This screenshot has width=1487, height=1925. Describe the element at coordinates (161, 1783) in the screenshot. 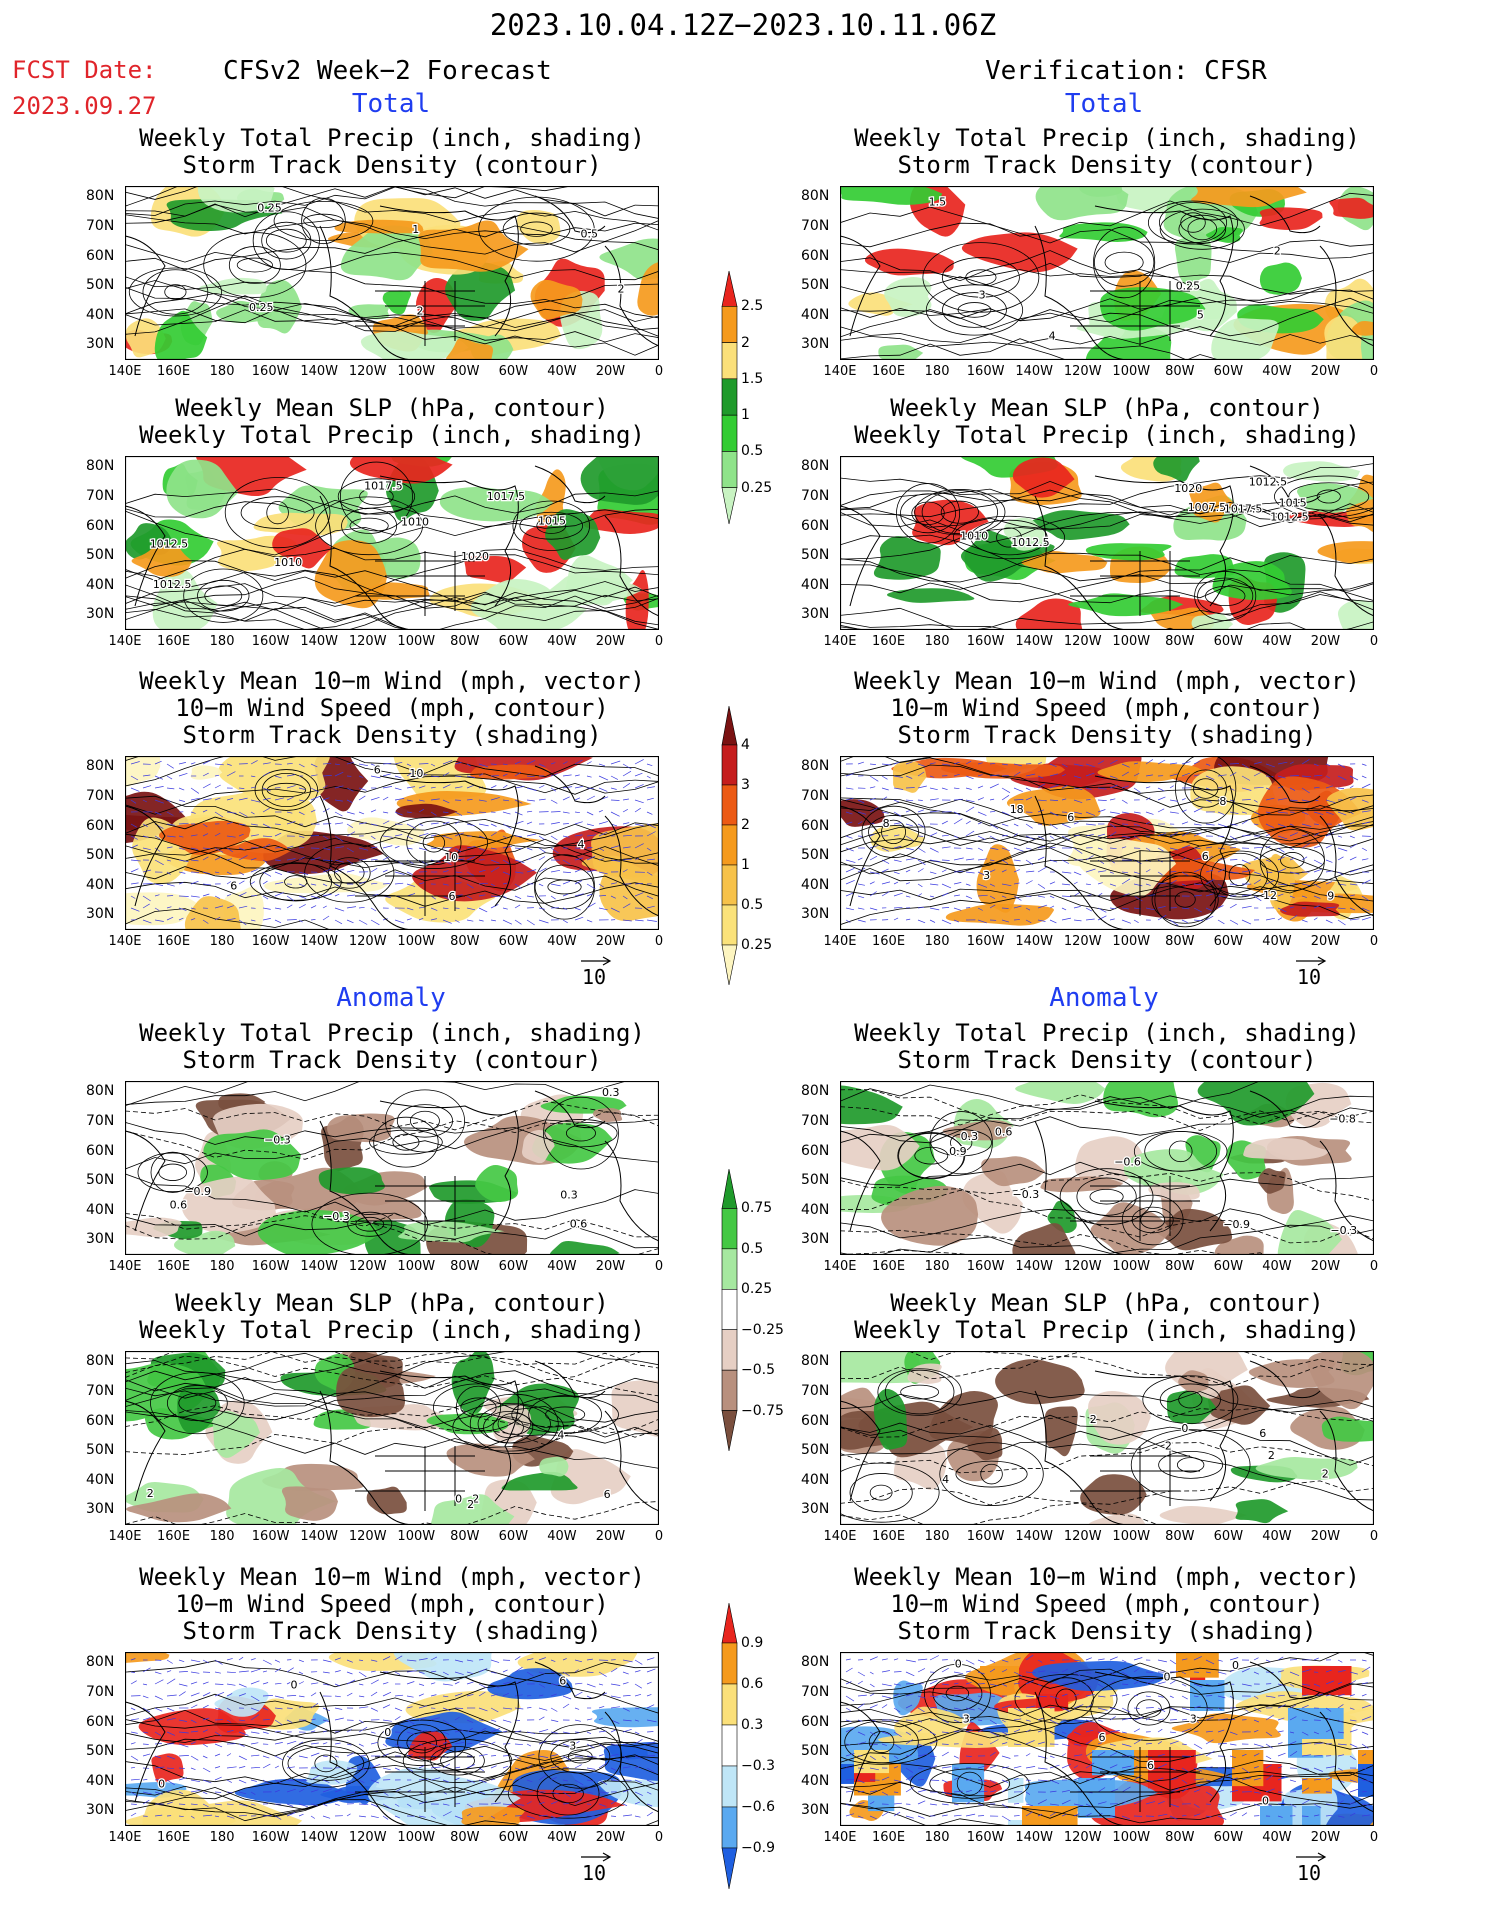

I see `contour-label: 0` at that location.